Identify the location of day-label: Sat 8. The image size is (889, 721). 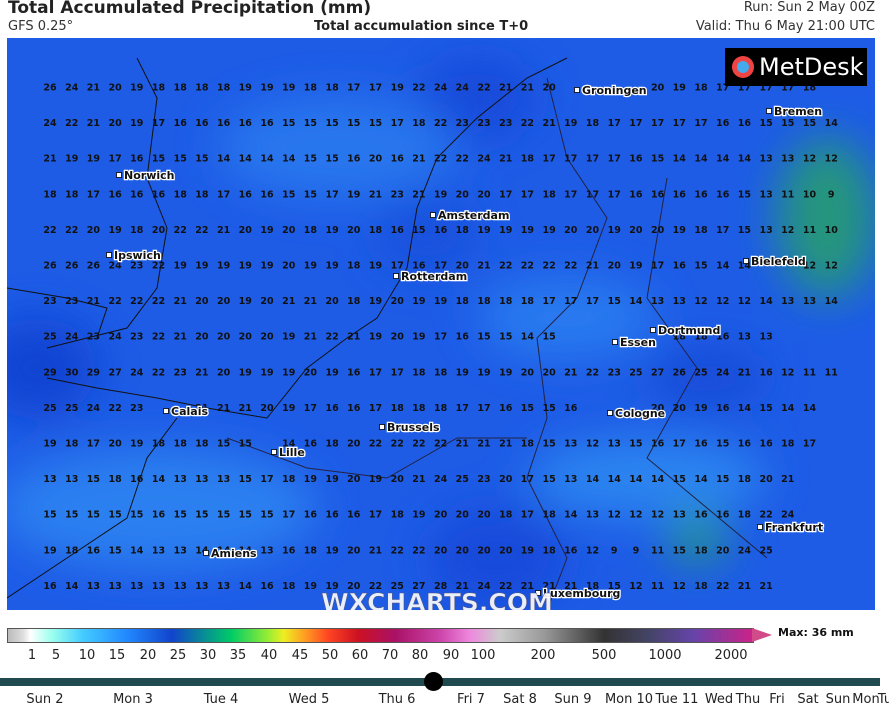
(520, 699).